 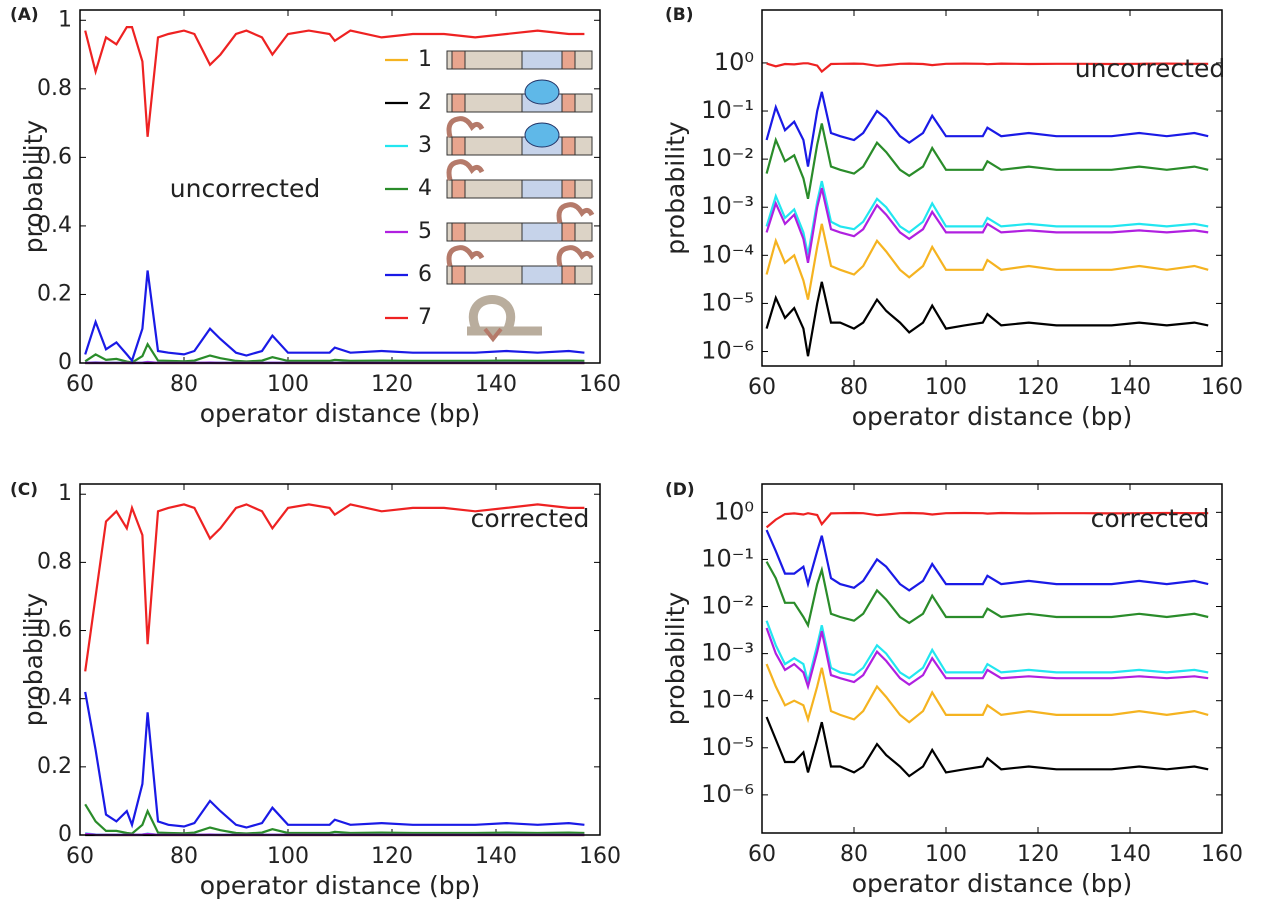 I want to click on y-tick-label: 10⁰, so click(x=734, y=62).